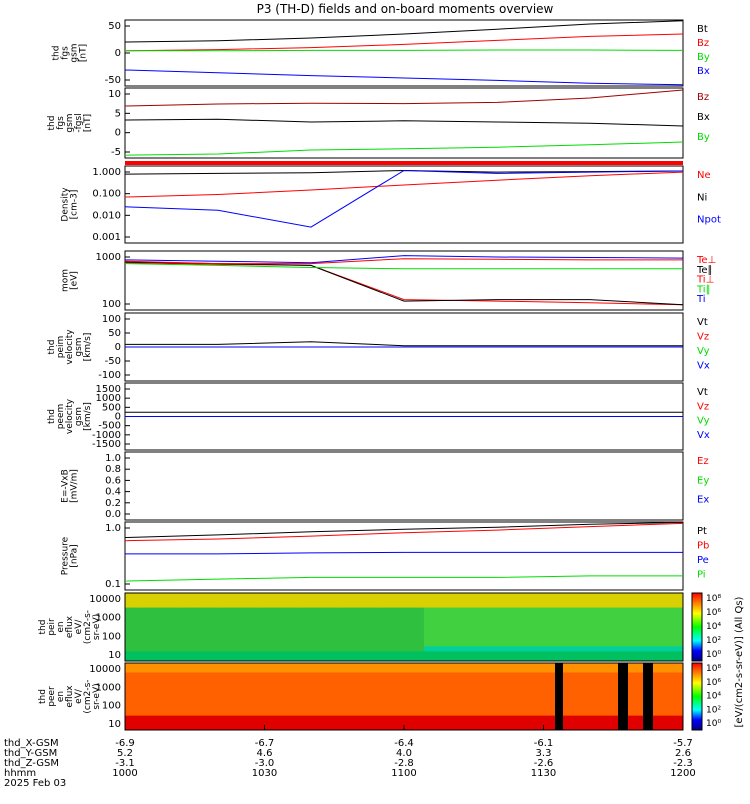 This screenshot has width=750, height=804. I want to click on legend-entry: Ti⊥, so click(705, 280).